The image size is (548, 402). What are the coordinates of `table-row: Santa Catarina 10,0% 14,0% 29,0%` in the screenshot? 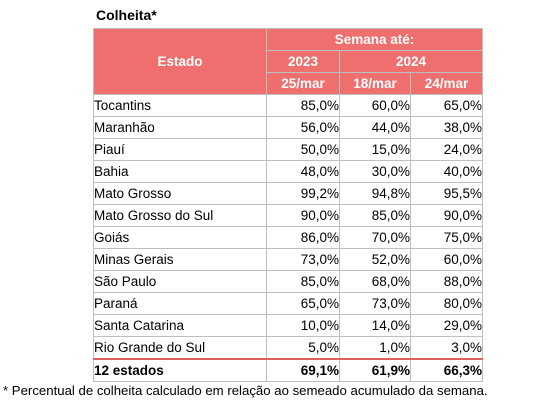 It's located at (288, 325).